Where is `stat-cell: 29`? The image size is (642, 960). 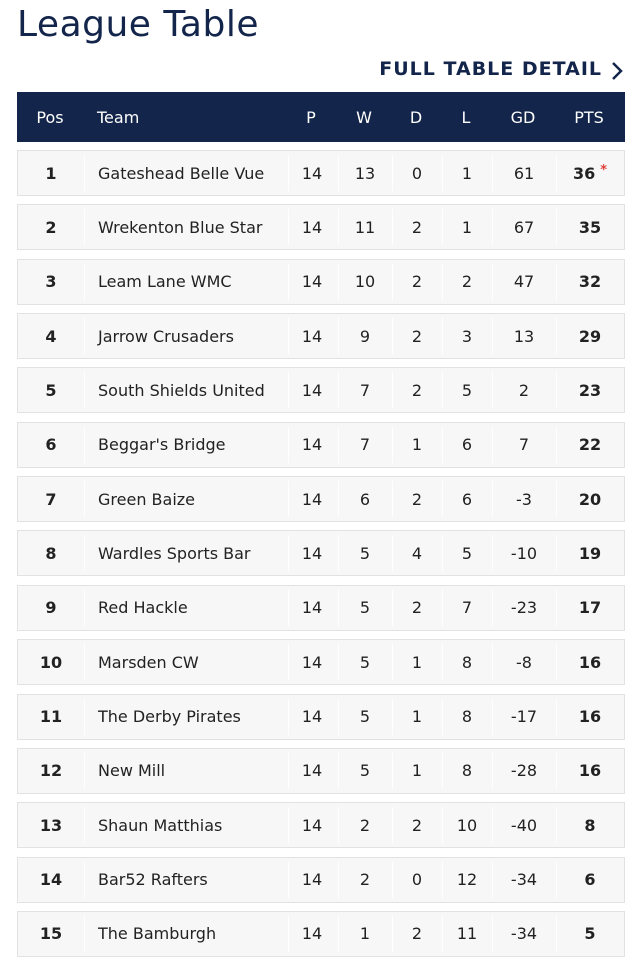
stat-cell: 29 is located at coordinates (590, 336).